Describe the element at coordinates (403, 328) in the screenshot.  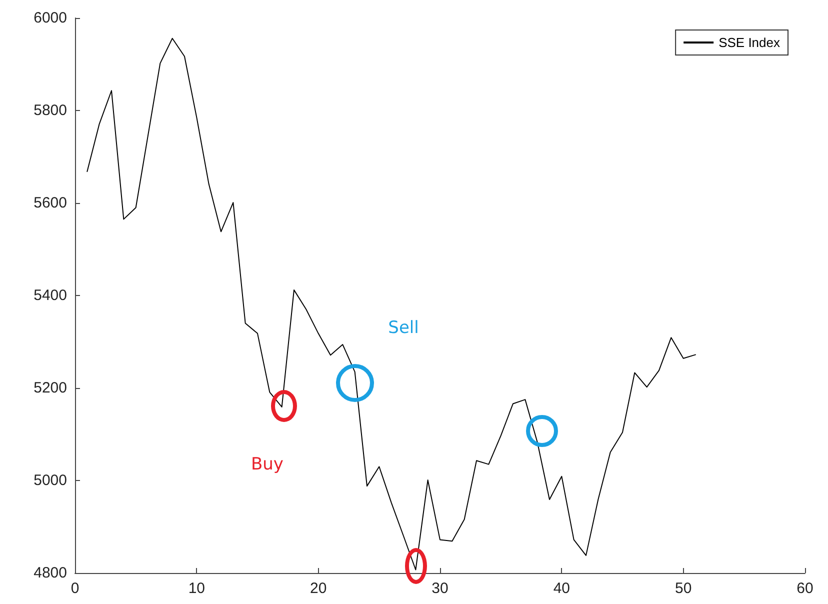
I see `annotation: Sell` at that location.